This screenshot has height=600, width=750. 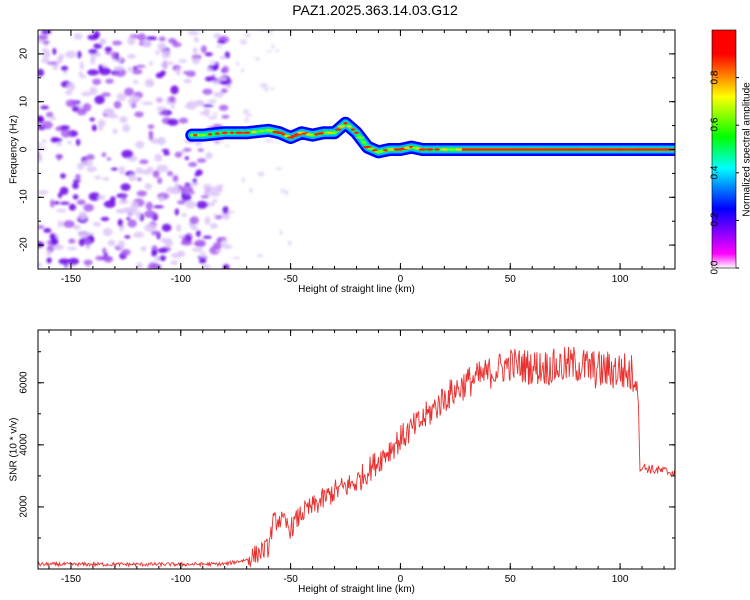 I want to click on panel1-xtick-label: -100, so click(x=180, y=279).